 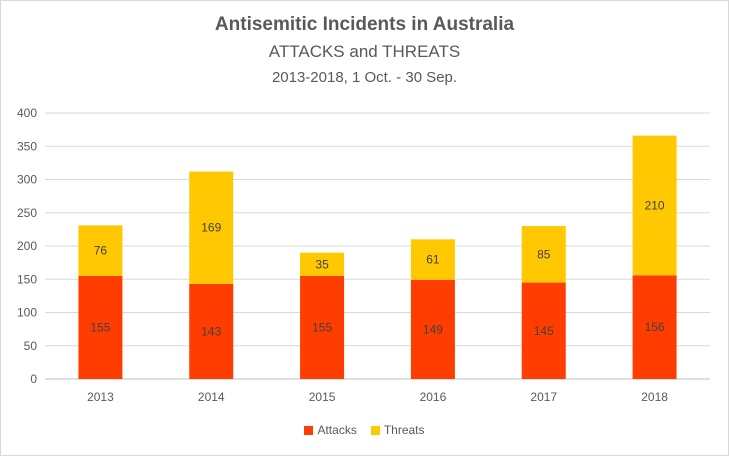 I want to click on legend-item-attacks: Attacks, so click(x=330, y=430).